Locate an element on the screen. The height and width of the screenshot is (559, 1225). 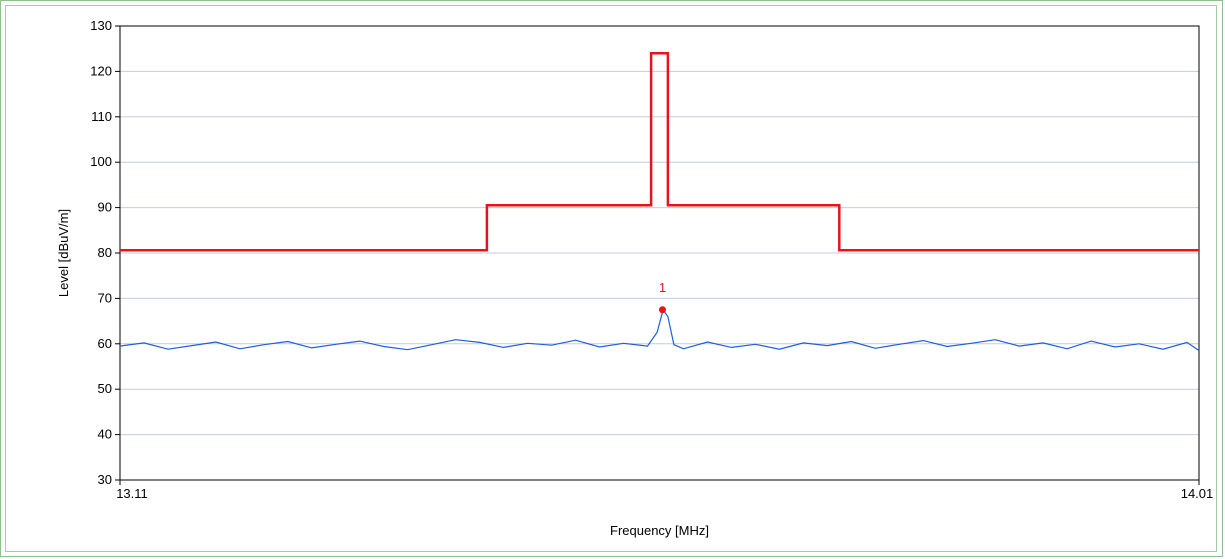
y-tick-label: 120 is located at coordinates (101, 70).